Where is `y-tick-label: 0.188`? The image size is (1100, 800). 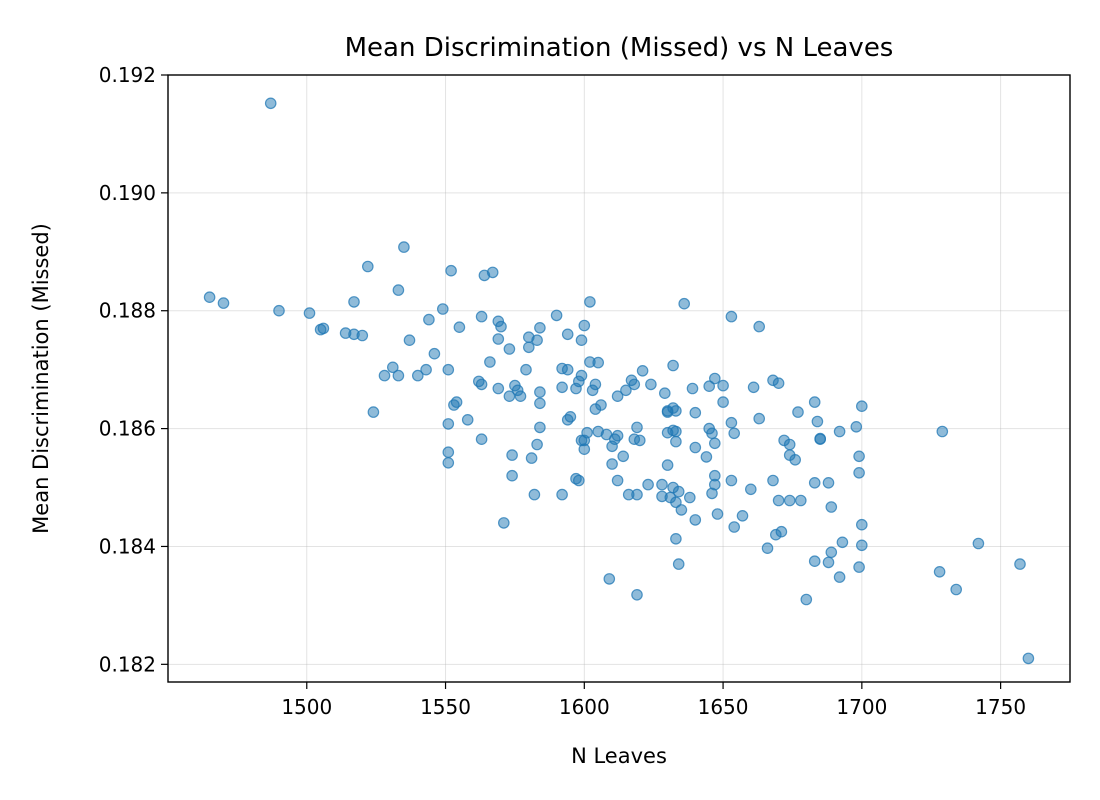
y-tick-label: 0.188 is located at coordinates (127, 311).